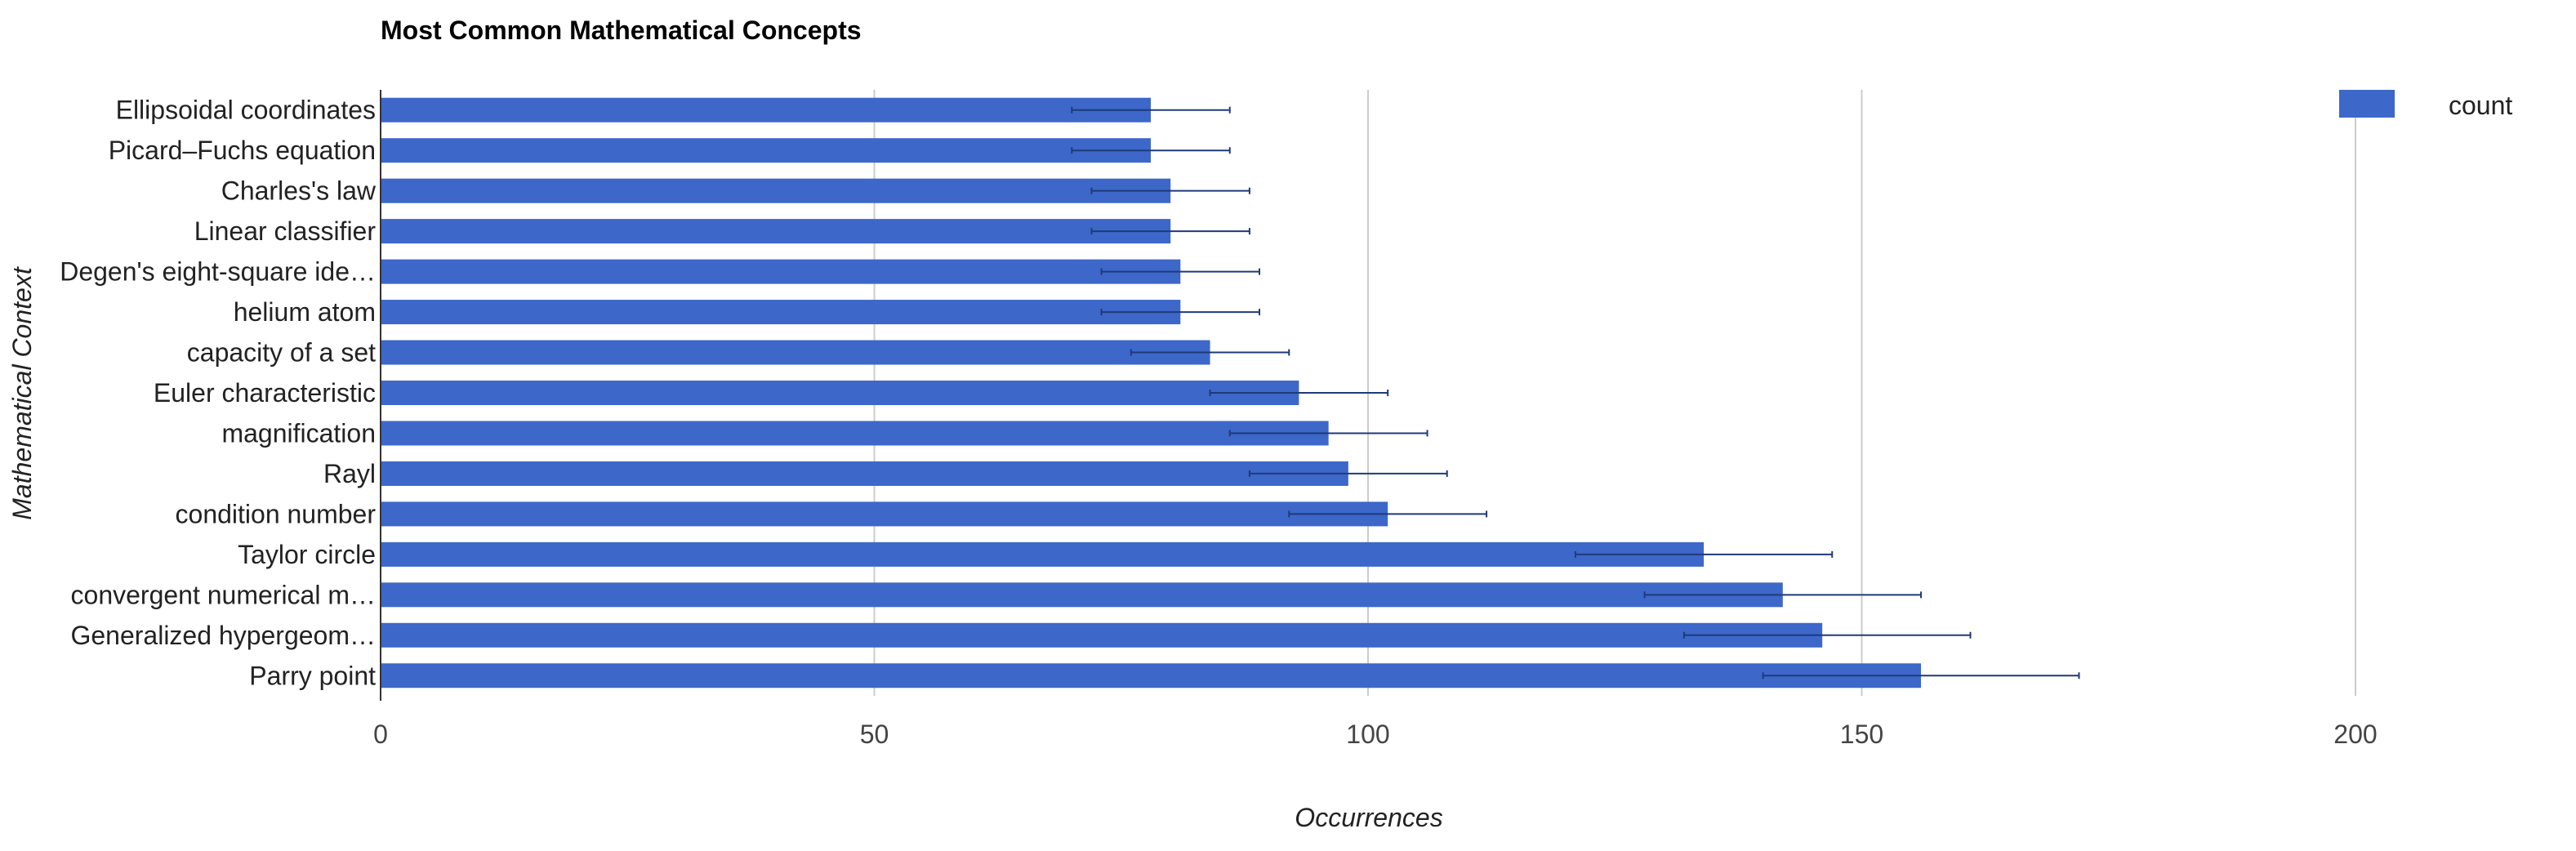 This screenshot has width=2576, height=851. I want to click on category-label: Linear classifier, so click(285, 231).